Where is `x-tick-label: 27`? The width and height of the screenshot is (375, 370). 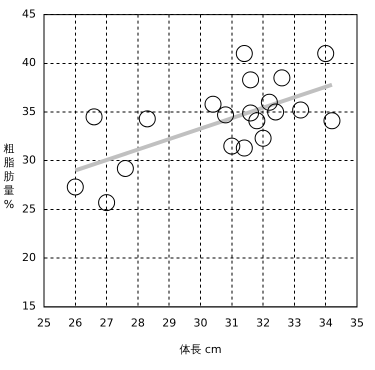
x-tick-label: 27 is located at coordinates (107, 323).